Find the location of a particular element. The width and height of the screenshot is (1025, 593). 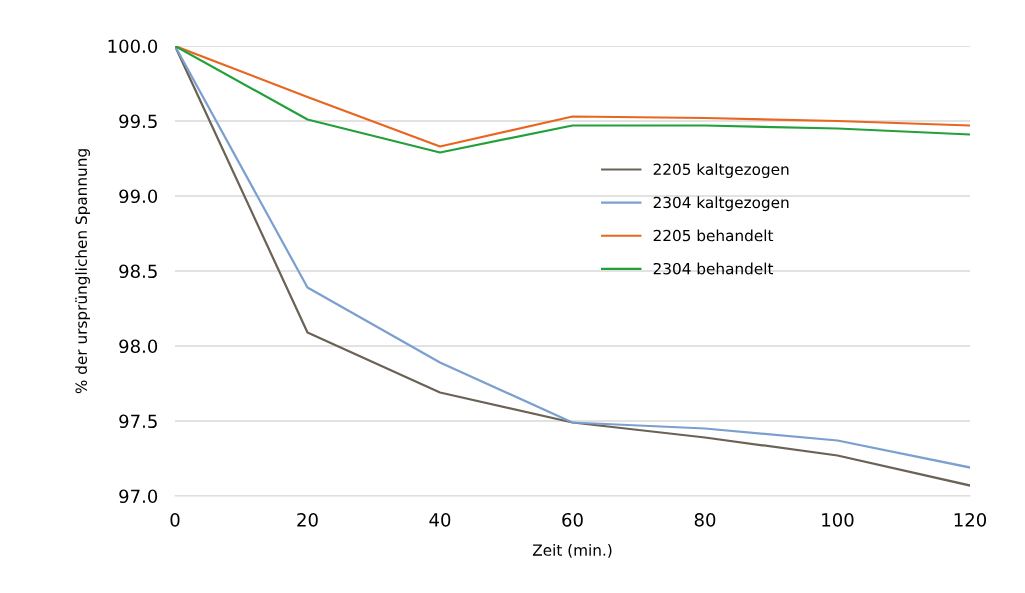

x-tick-label: 100 is located at coordinates (838, 519).